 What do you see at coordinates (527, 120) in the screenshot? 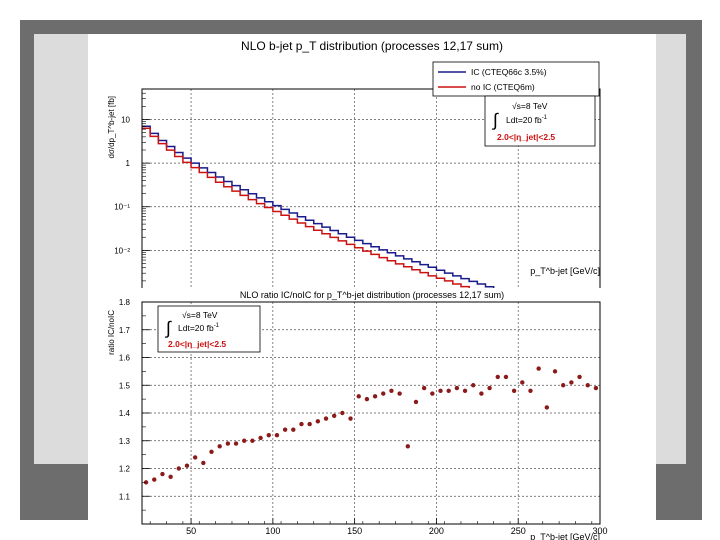
I see `top-annotation-lumi: Ldt=20 fb-1` at bounding box center [527, 120].